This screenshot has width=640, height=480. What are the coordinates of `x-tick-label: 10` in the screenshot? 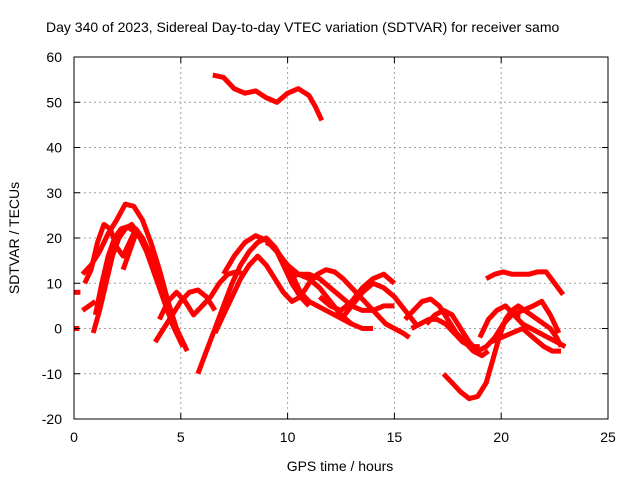 It's located at (288, 437).